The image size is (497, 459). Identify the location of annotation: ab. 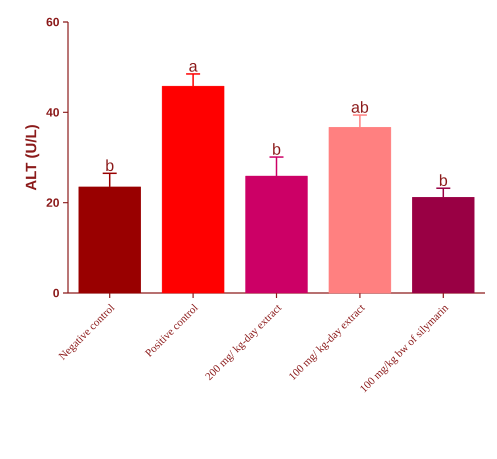
(360, 107).